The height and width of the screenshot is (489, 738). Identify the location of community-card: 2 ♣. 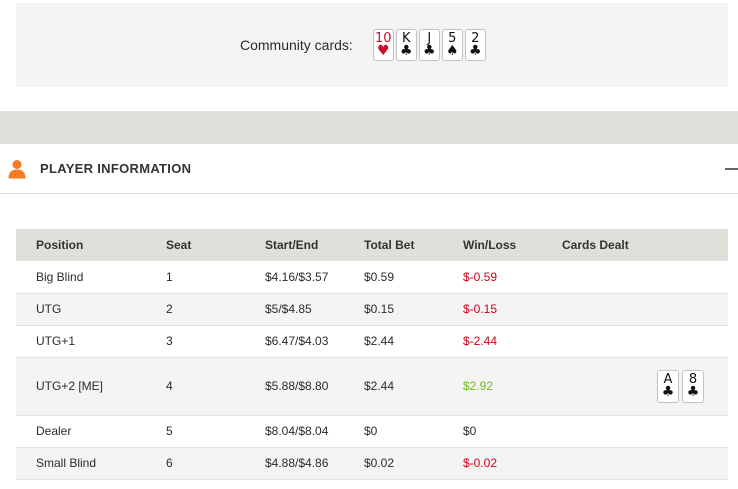
(475, 45).